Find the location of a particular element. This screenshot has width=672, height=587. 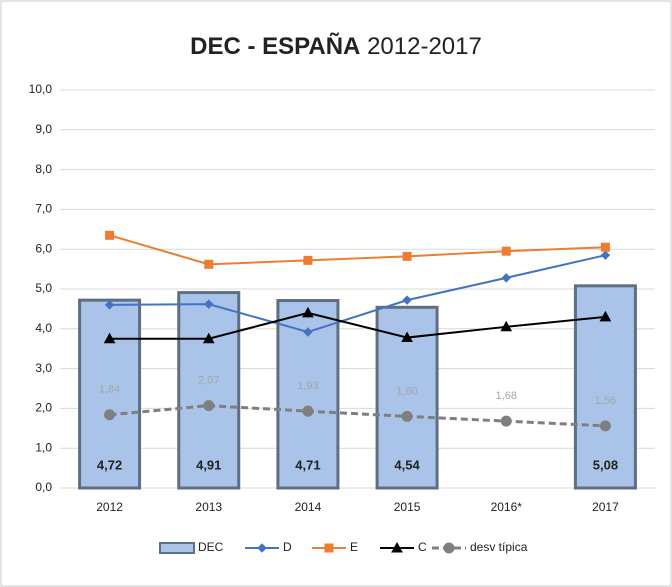

bar-value-label: 4,91 is located at coordinates (208, 464).